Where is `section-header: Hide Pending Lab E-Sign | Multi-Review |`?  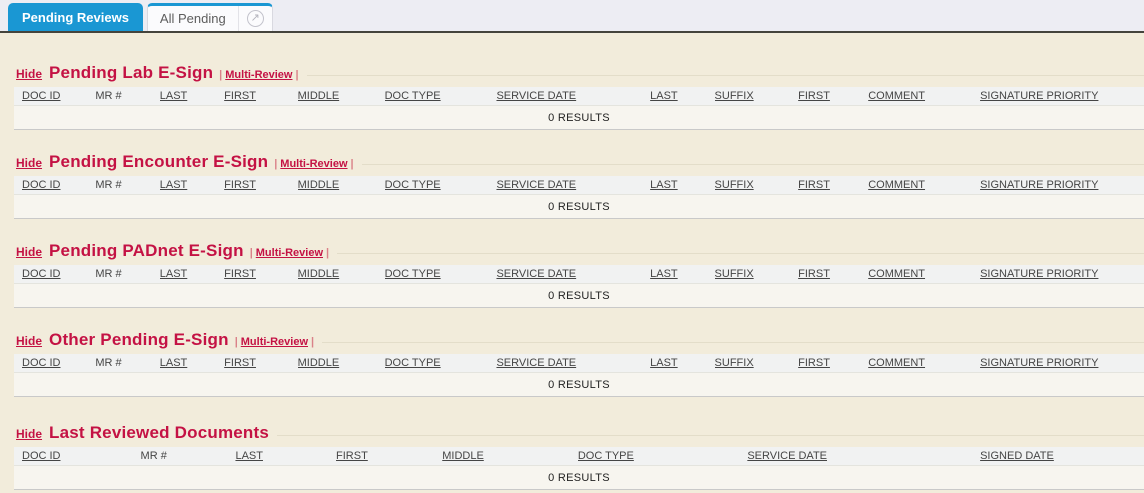
section-header: Hide Pending Lab E-Sign | Multi-Review | is located at coordinates (572, 73).